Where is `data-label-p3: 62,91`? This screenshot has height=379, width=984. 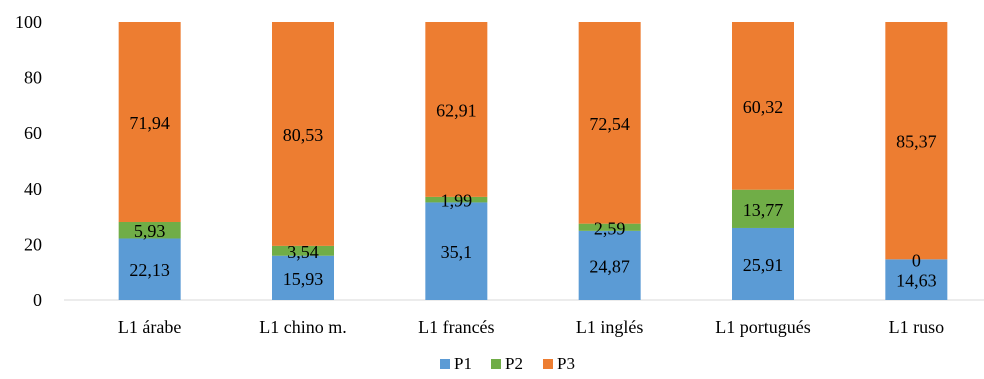
data-label-p3: 62,91 is located at coordinates (456, 110).